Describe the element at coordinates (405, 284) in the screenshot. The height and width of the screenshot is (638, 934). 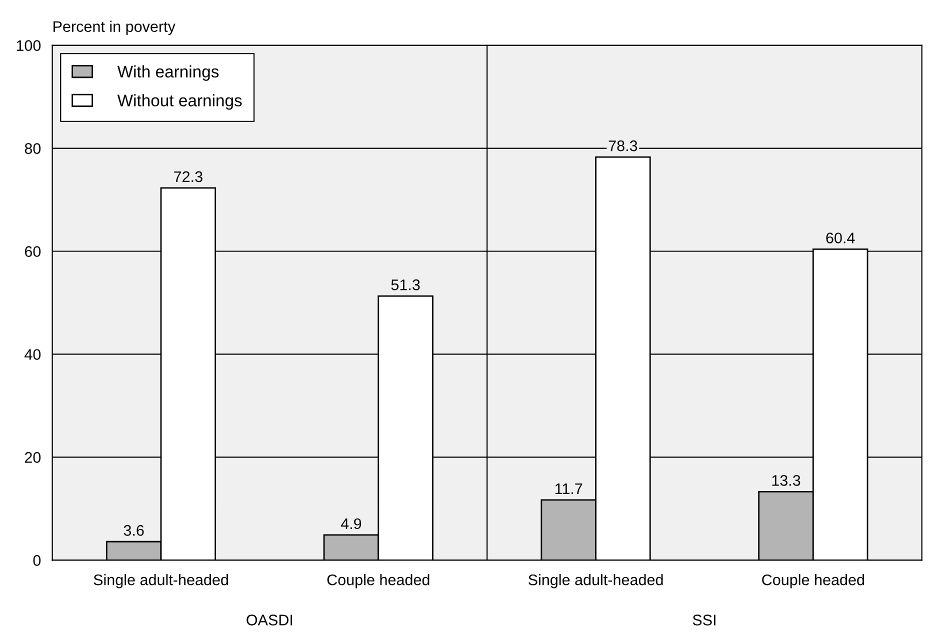
I see `data-label: 51.3` at that location.